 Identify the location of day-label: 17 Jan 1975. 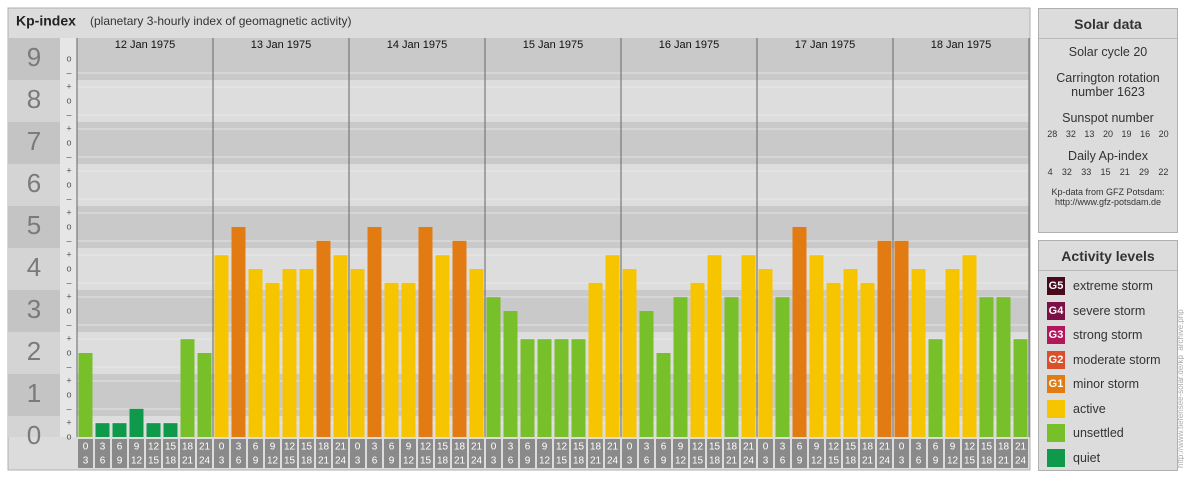
(825, 45).